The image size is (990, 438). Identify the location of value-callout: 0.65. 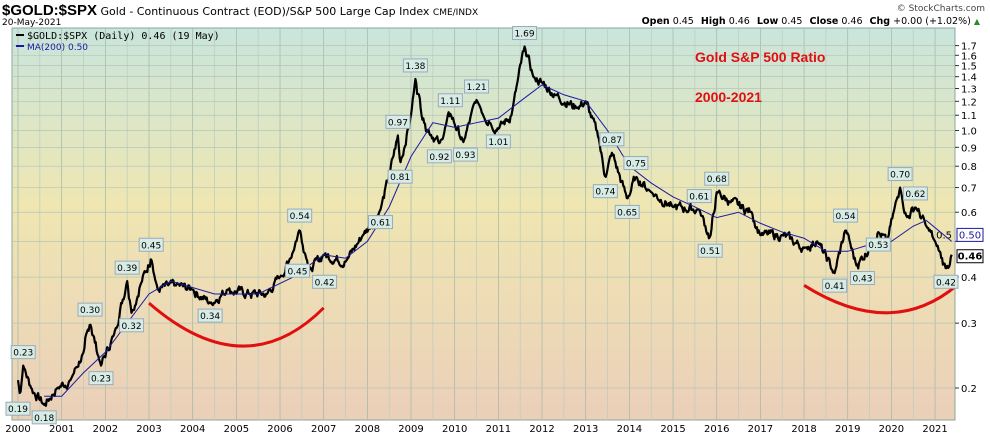
(627, 213).